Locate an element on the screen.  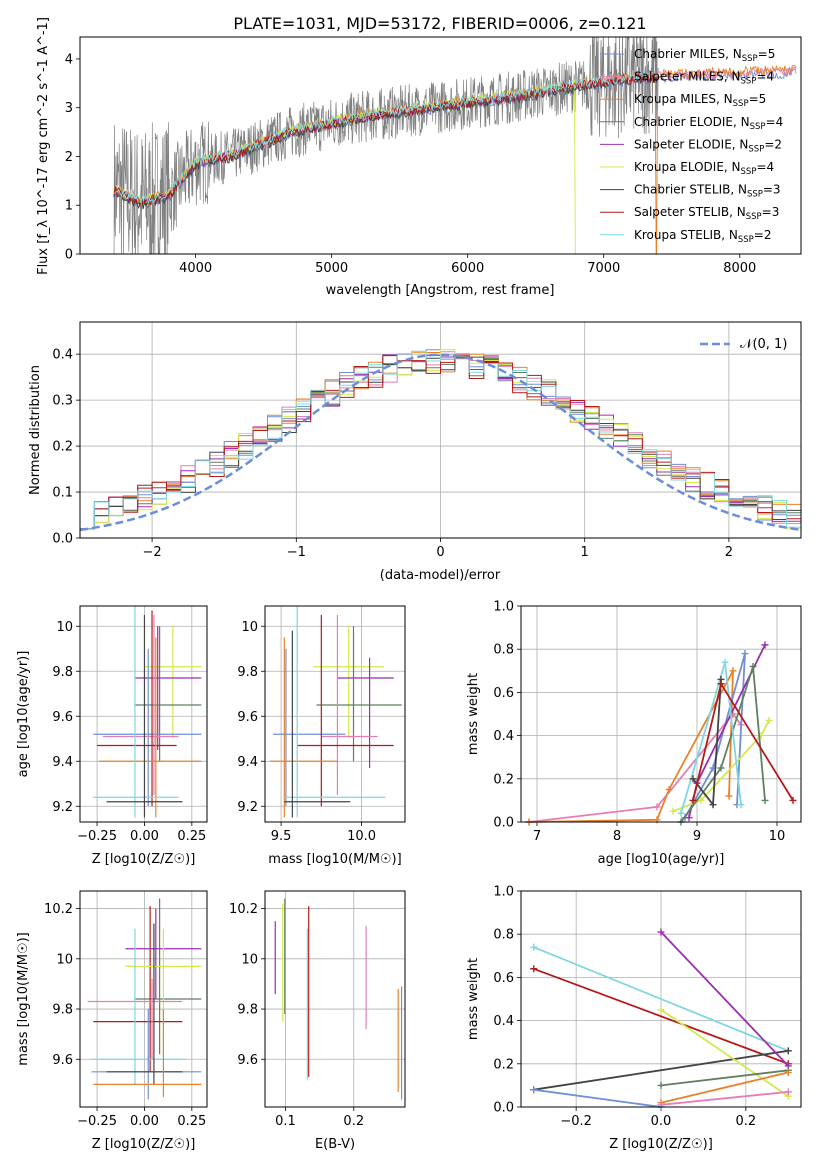
age-weight-axes: 7 8 9 10 0.0 0.2 0.4 0.6 0.8 1.0 is located at coordinates (647, 722).